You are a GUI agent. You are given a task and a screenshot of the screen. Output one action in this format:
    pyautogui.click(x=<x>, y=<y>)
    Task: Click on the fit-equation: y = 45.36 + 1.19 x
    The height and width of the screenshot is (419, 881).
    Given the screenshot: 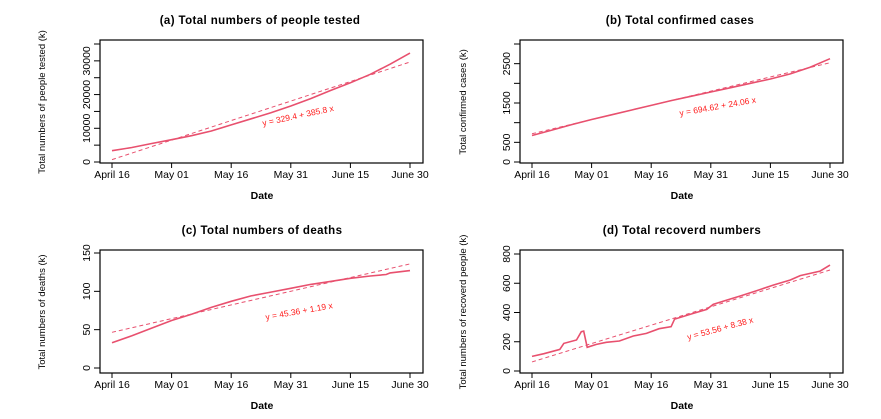 What is the action you would take?
    pyautogui.click(x=299, y=311)
    